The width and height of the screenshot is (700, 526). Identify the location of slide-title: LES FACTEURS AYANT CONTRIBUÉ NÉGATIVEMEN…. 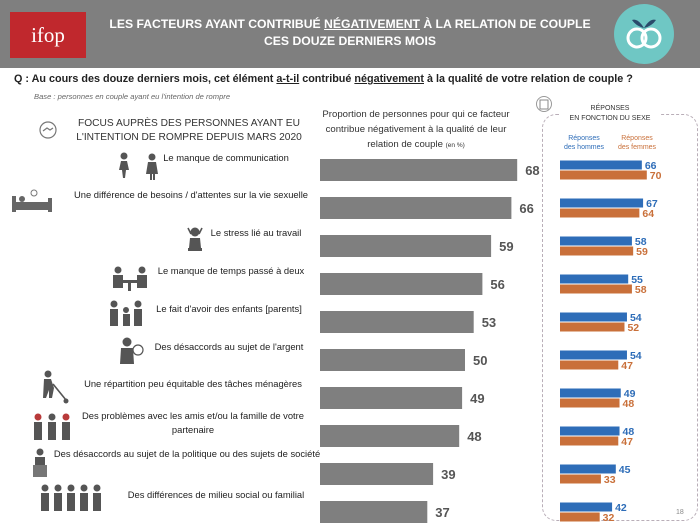
(350, 33).